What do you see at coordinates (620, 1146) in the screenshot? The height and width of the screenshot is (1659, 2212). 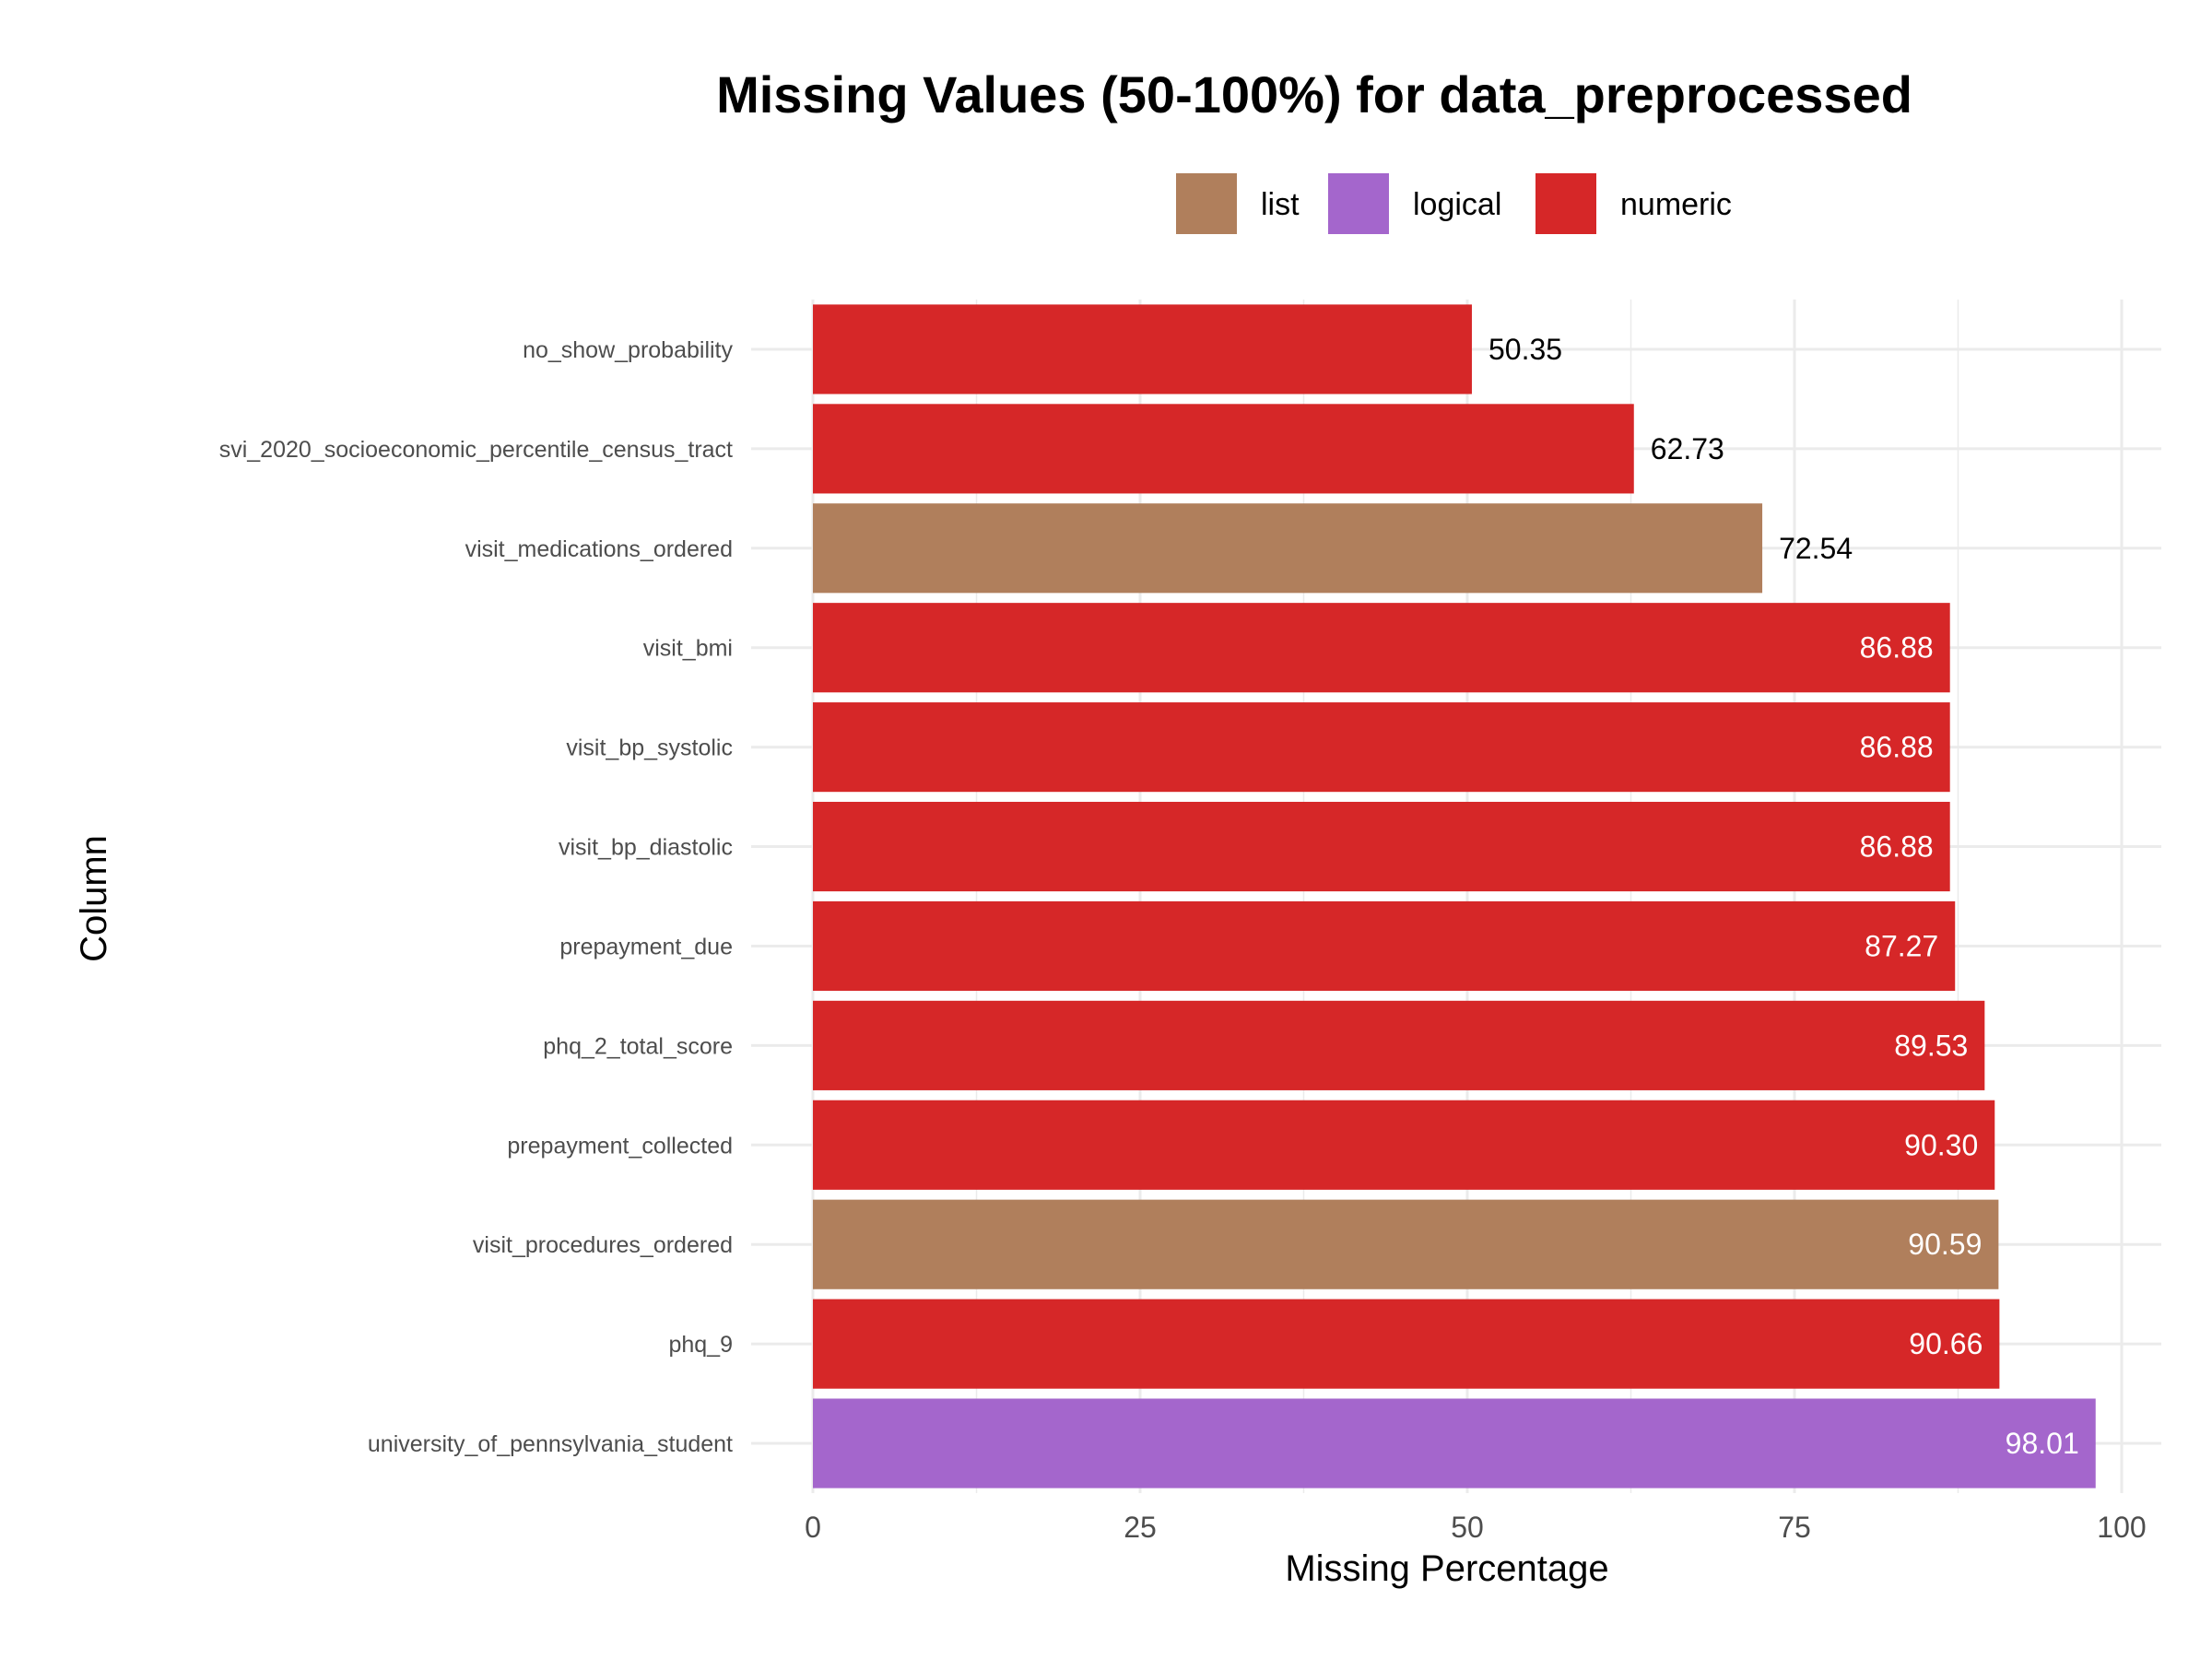 I see `y-tick-label: prepayment_collected` at bounding box center [620, 1146].